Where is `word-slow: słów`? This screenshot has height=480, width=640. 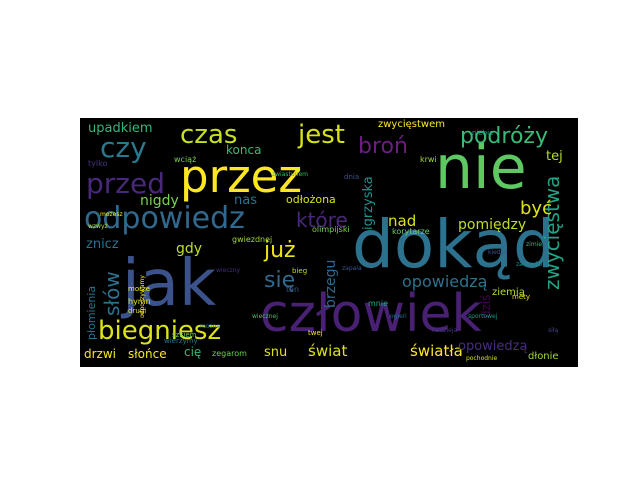
word-slow: słów is located at coordinates (112, 293).